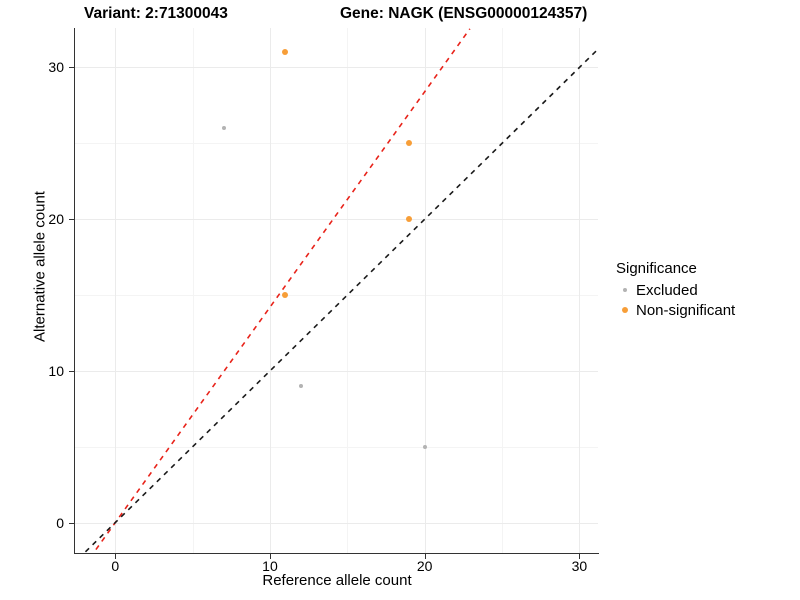  What do you see at coordinates (270, 566) in the screenshot?
I see `x-tick-label: 10` at bounding box center [270, 566].